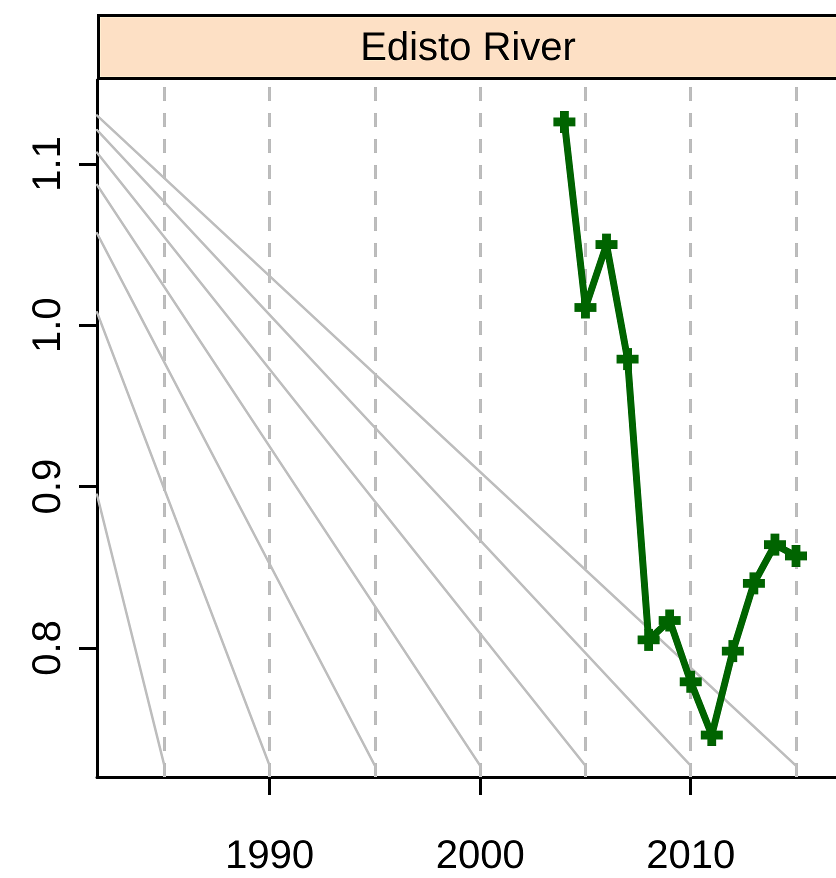 The height and width of the screenshot is (878, 836). What do you see at coordinates (47, 164) in the screenshot?
I see `y-tick-label: 1.1` at bounding box center [47, 164].